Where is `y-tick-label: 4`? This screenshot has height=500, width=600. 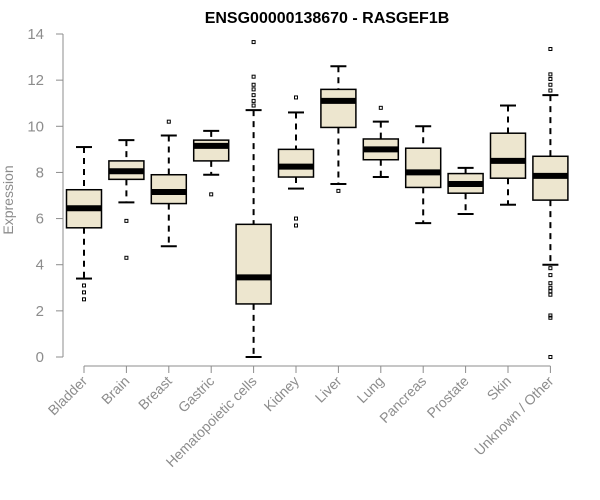 y-tick-label: 4 is located at coordinates (40, 265).